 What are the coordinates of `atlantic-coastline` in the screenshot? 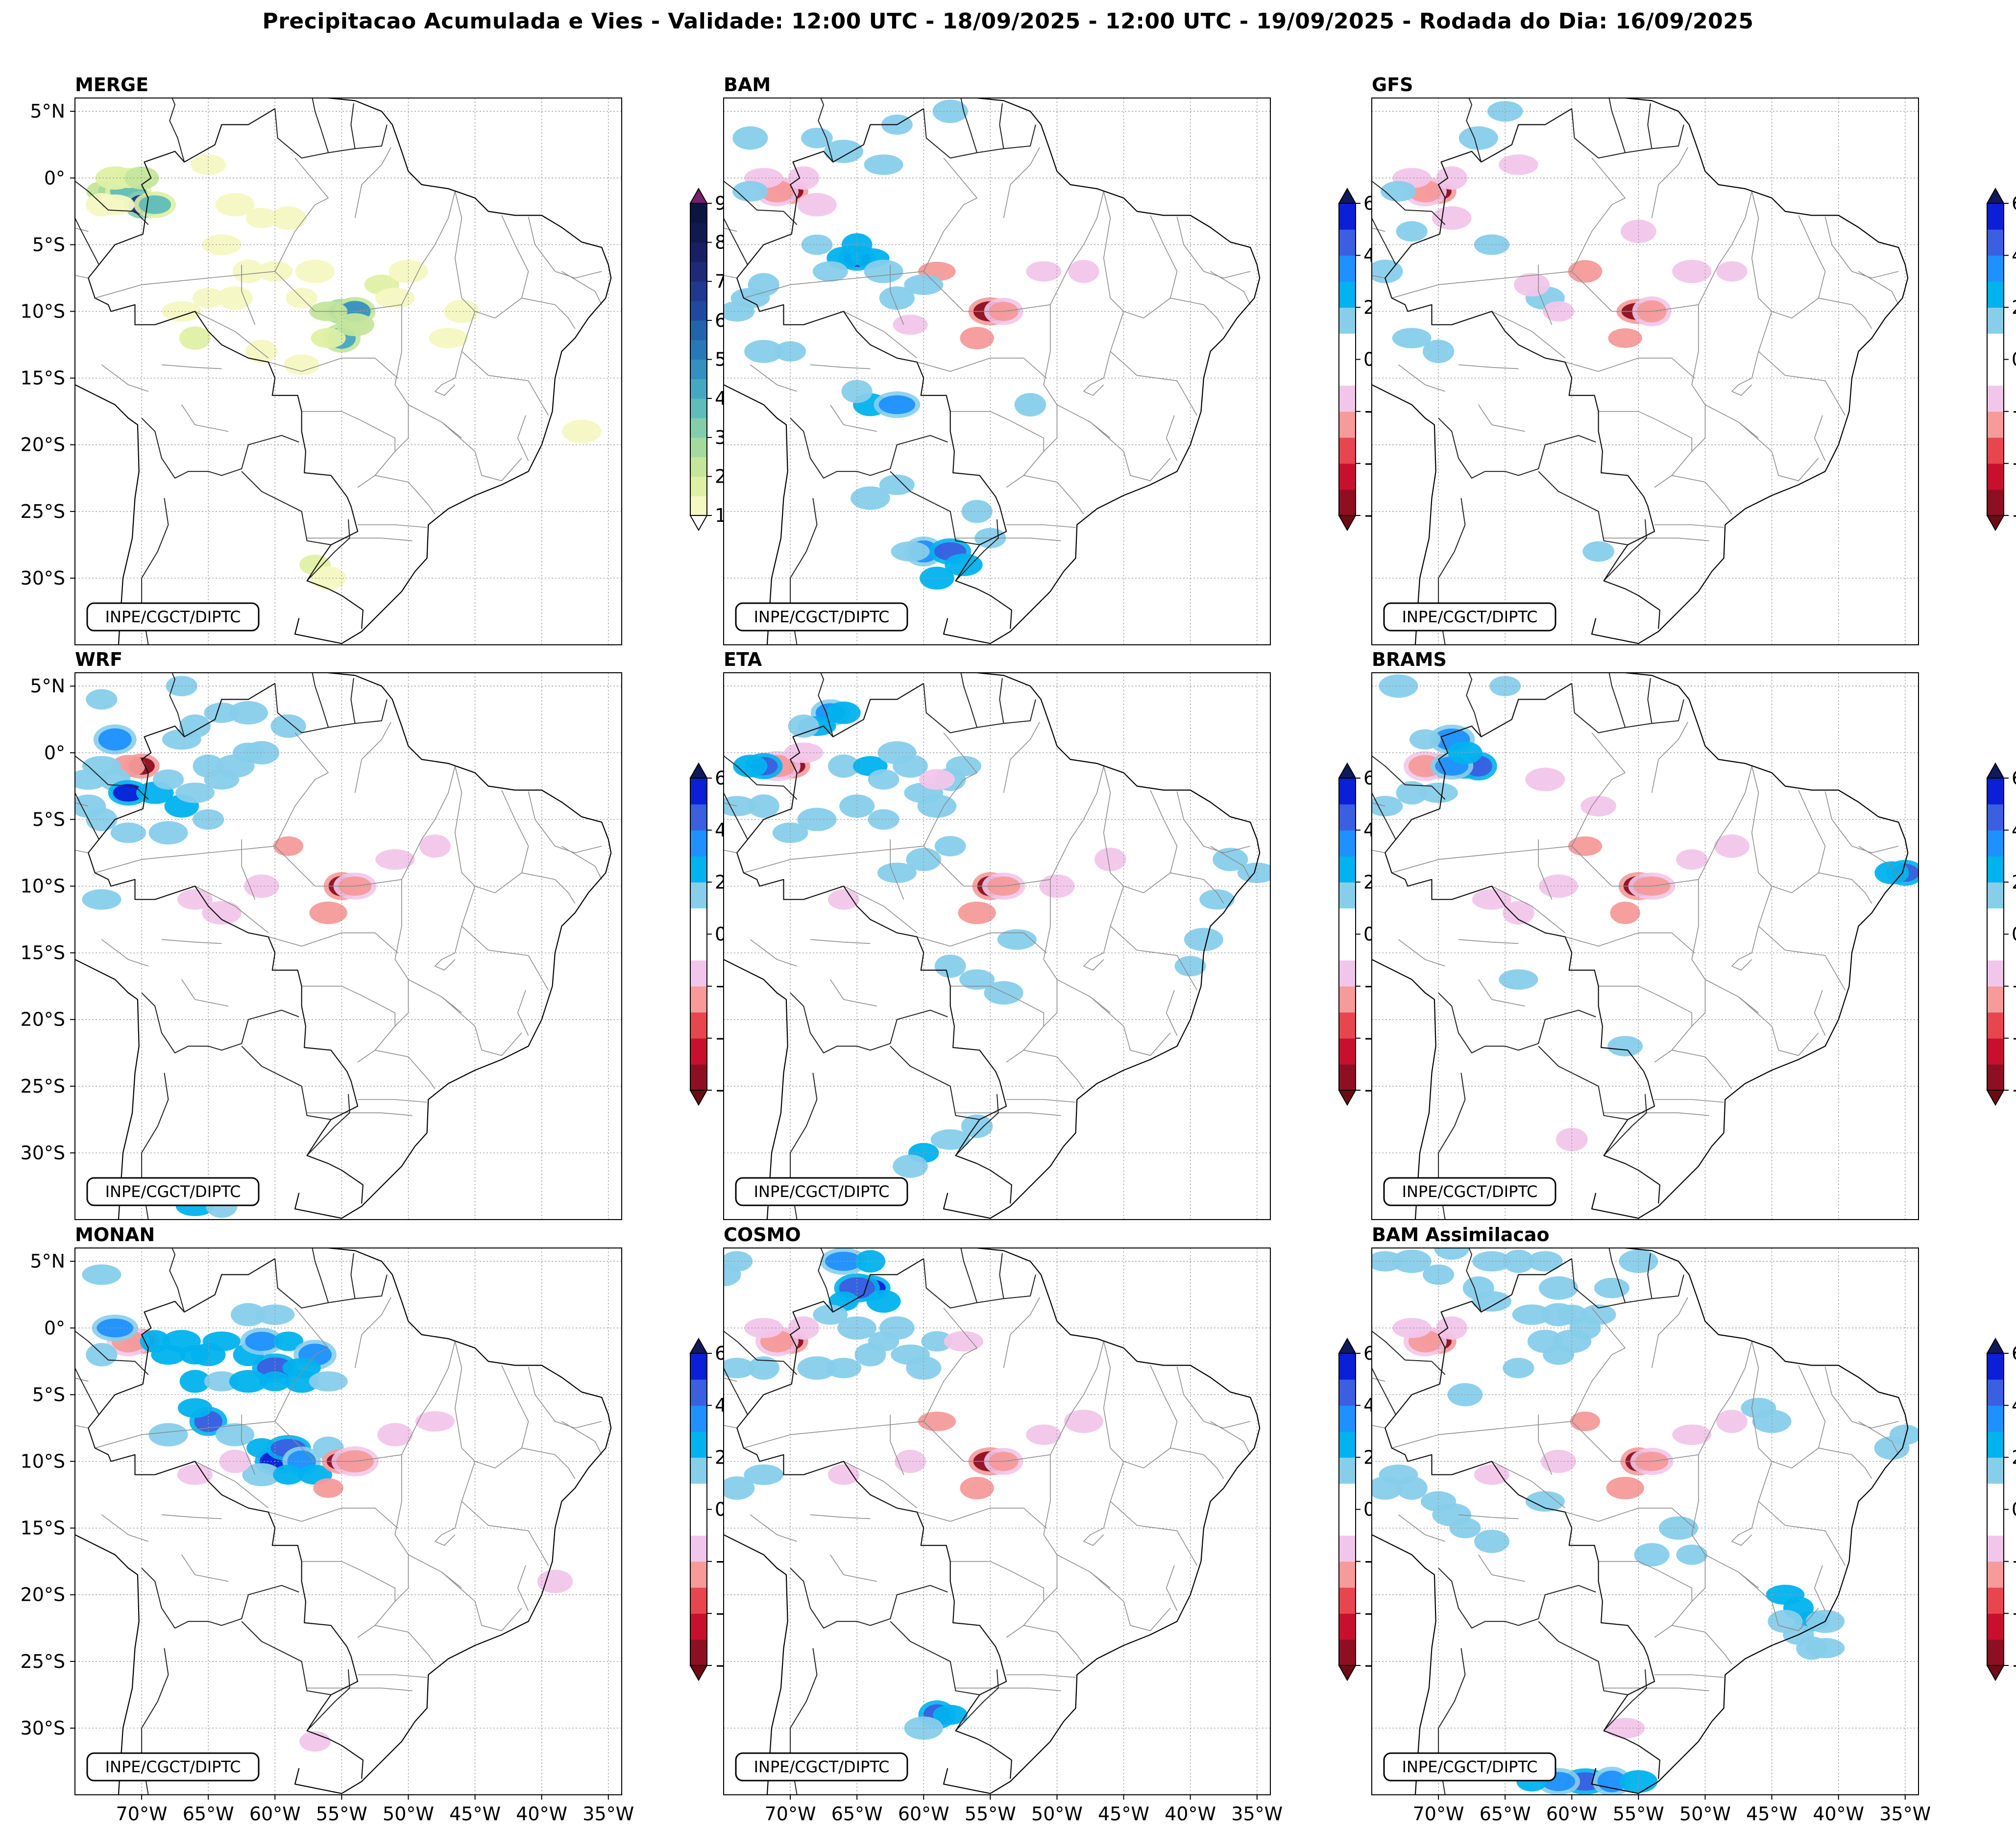 It's located at (430, 1521).